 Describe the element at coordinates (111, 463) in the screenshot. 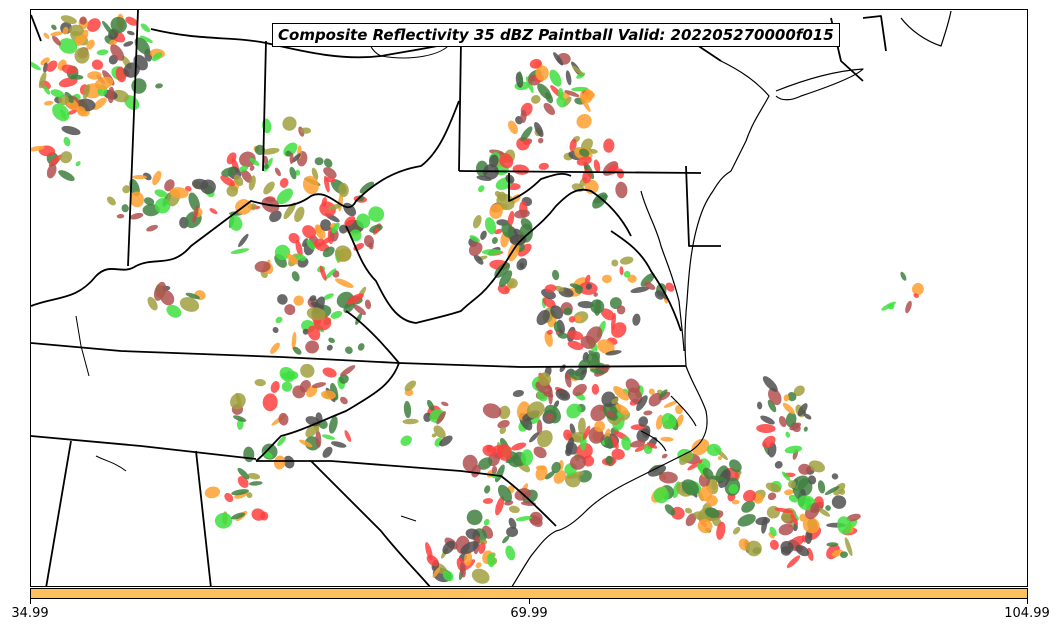

I see `tn-reservoir` at that location.